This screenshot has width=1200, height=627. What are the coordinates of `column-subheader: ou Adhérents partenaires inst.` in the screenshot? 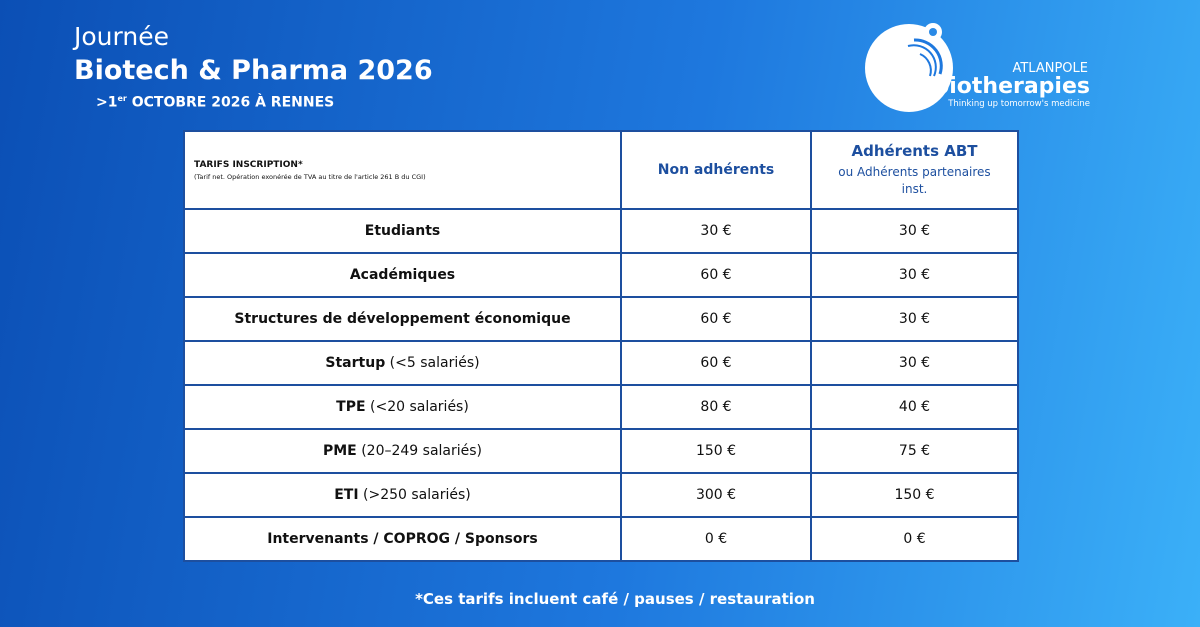 It's located at (914, 180).